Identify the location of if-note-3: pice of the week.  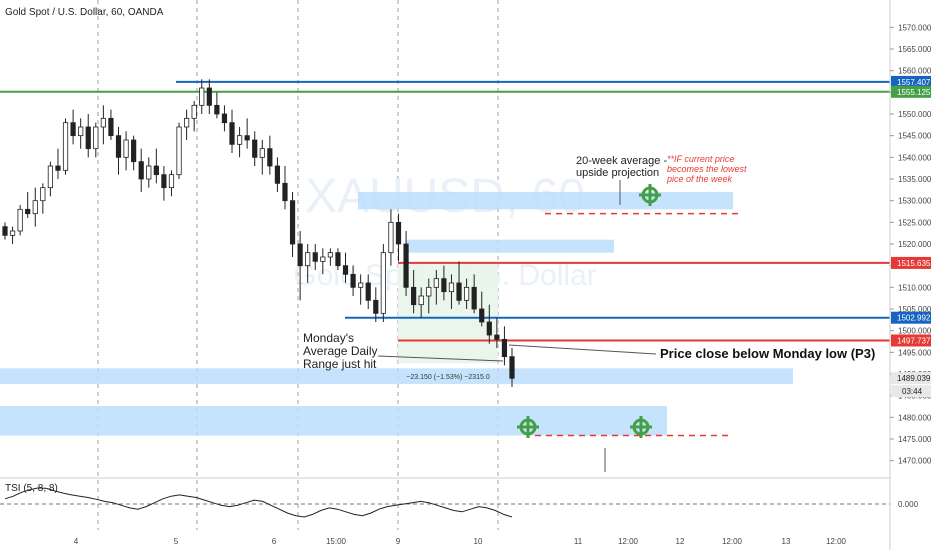
(699, 179).